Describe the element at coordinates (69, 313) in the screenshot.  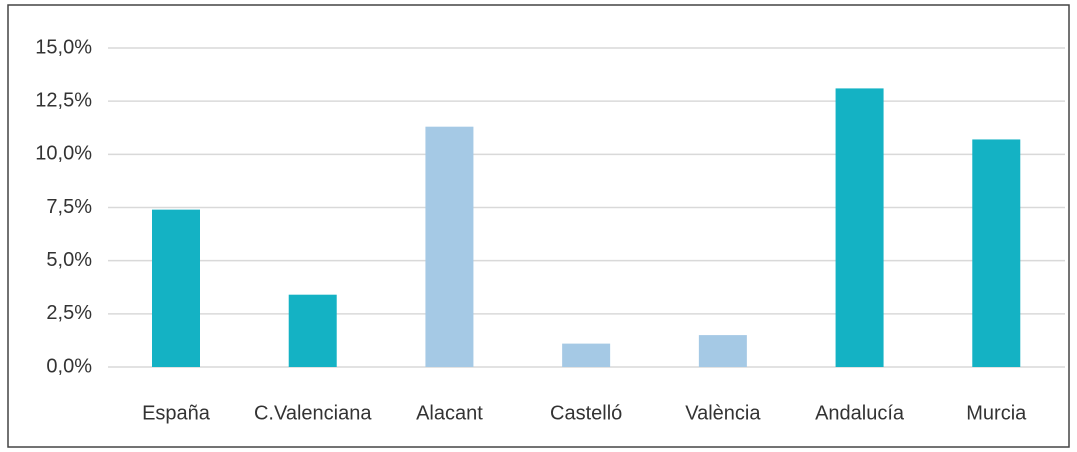
I see `y-tick-label: 2,5%` at that location.